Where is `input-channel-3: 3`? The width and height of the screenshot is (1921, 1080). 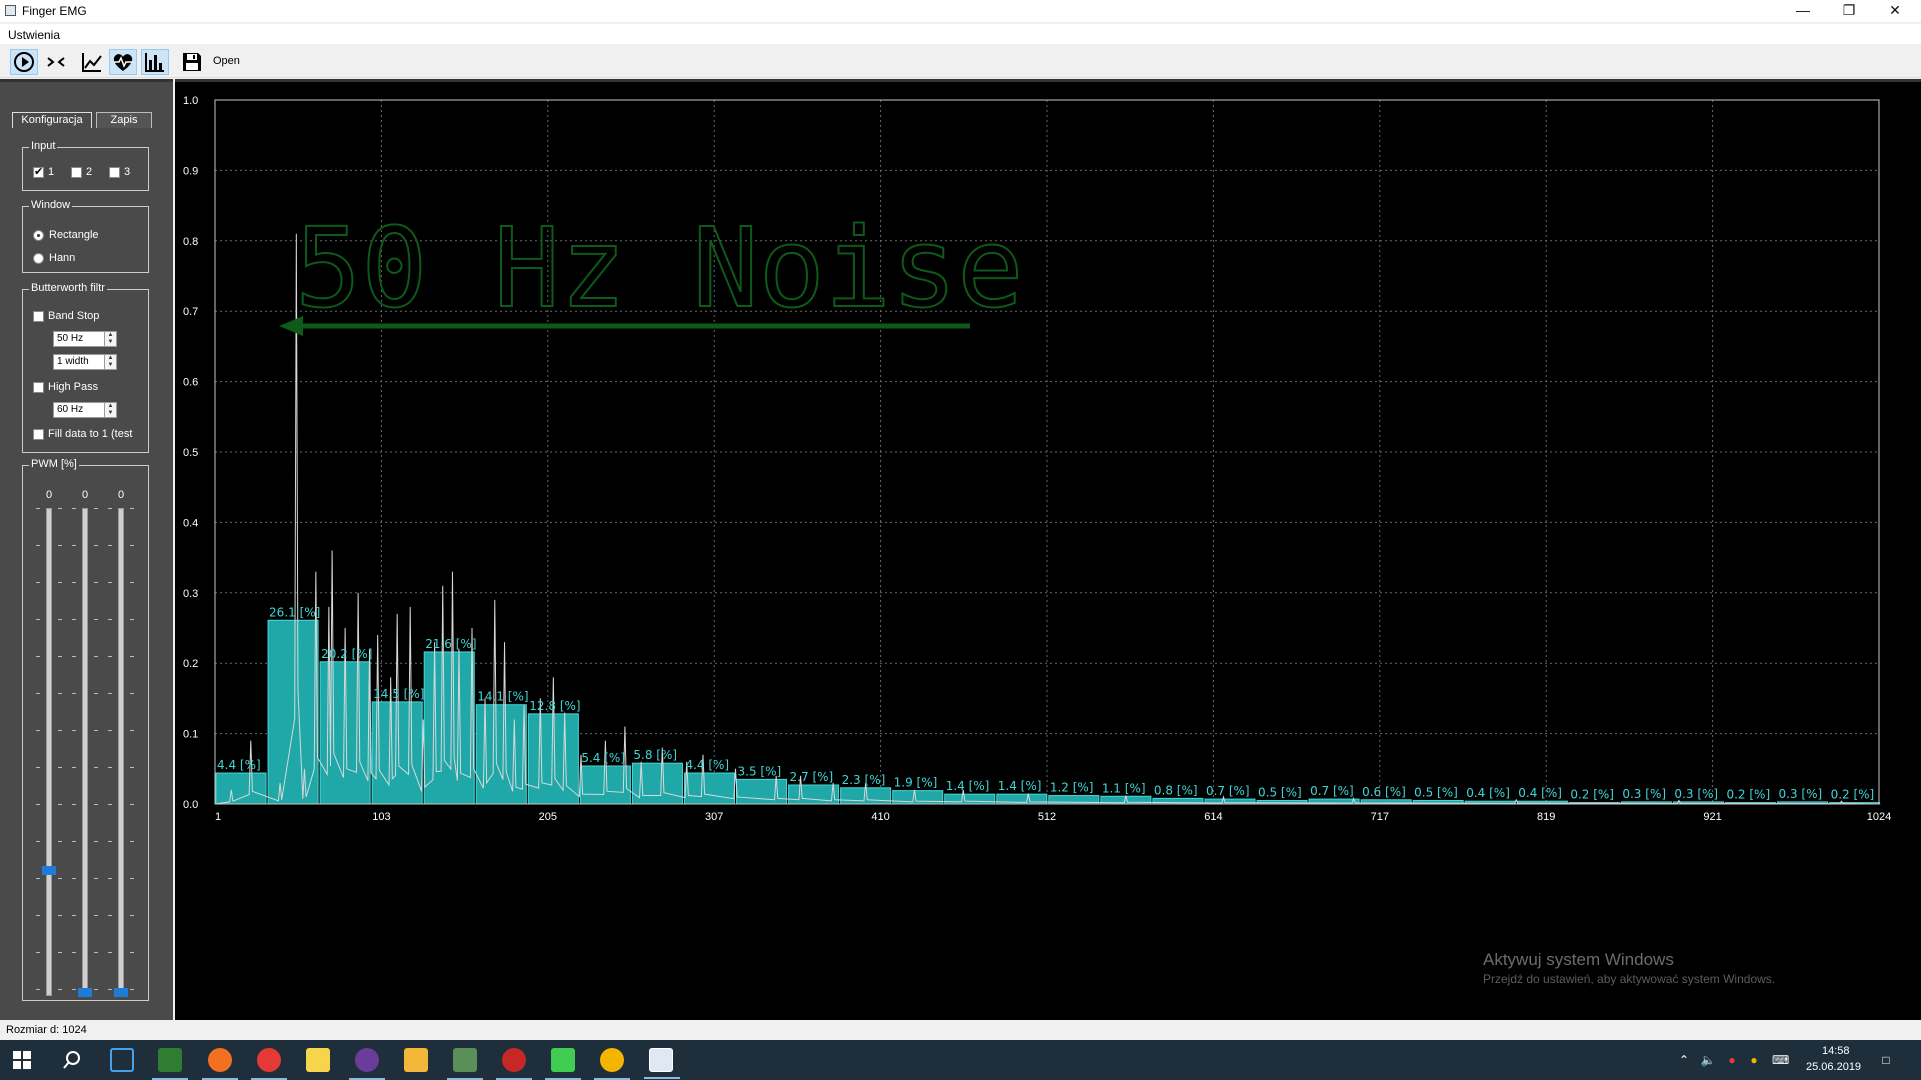
input-channel-3: 3 is located at coordinates (119, 172).